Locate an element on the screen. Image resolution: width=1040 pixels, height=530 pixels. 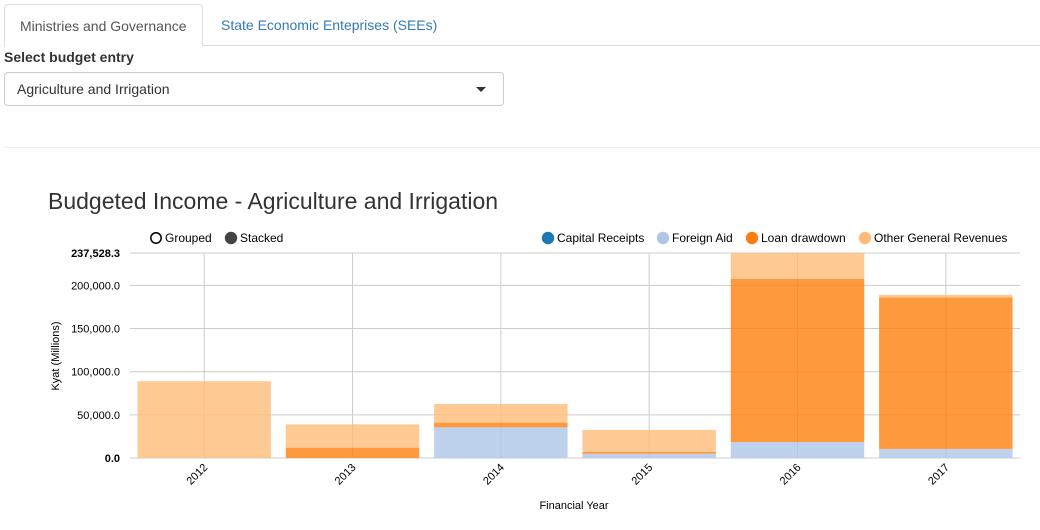
stacked-control: Stacked is located at coordinates (253, 238).